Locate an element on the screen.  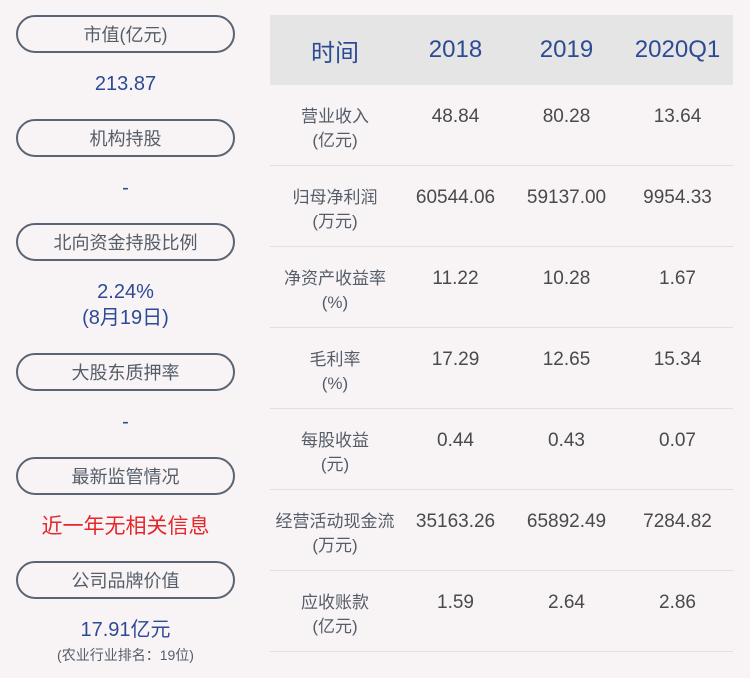
row-name: 毛利率 is located at coordinates (335, 359).